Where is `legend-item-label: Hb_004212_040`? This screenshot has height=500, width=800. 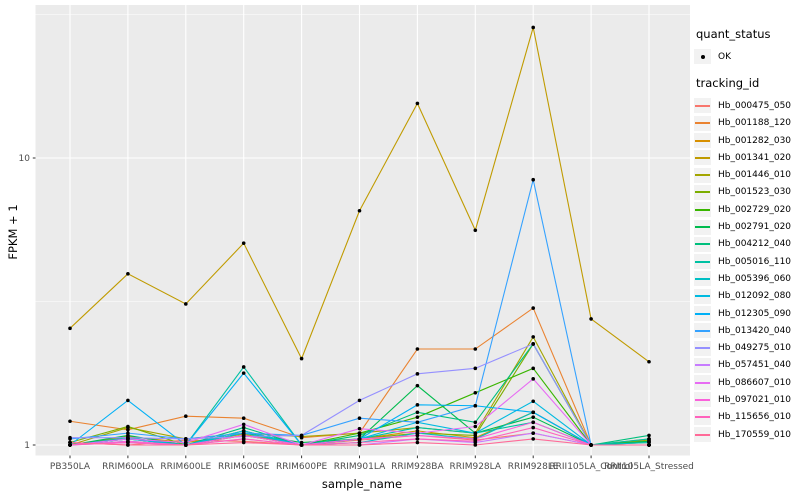
legend-item-label: Hb_004212_040 is located at coordinates (755, 244).